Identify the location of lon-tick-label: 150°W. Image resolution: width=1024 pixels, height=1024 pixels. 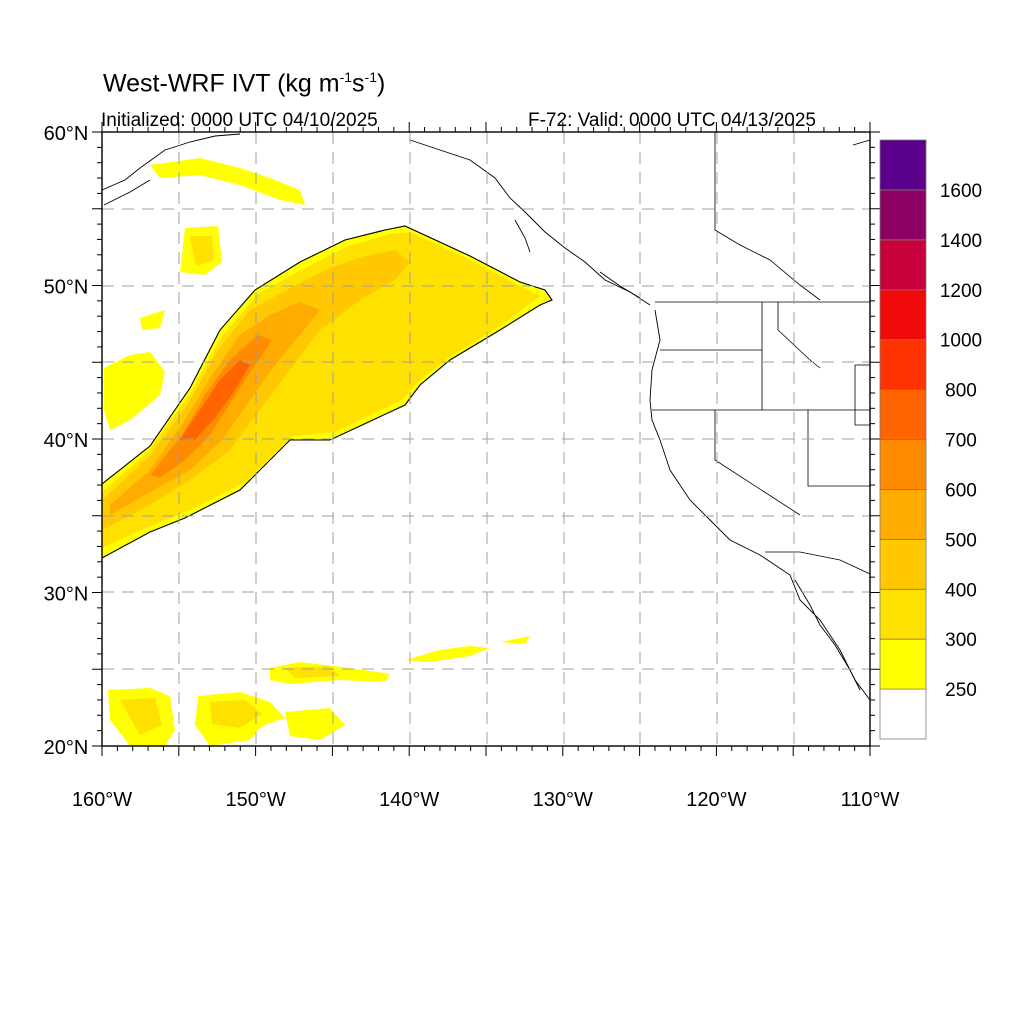
(255, 800).